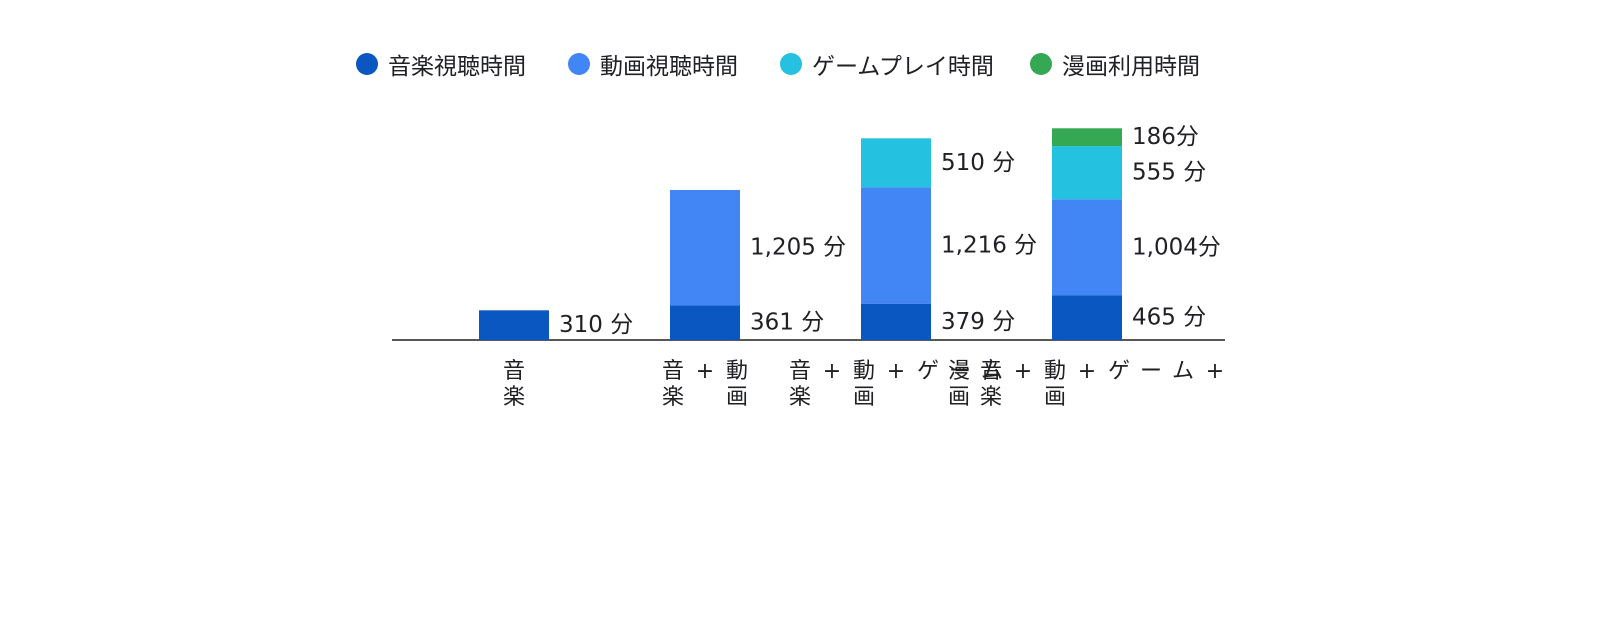 The width and height of the screenshot is (1600, 641). I want to click on legend-item-video: 動画視聴時間, so click(653, 64).